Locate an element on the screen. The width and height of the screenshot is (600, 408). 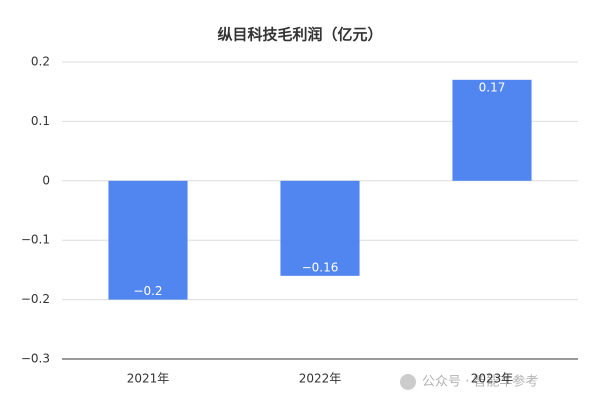
y-tick-label: −0.3 is located at coordinates (35, 359).